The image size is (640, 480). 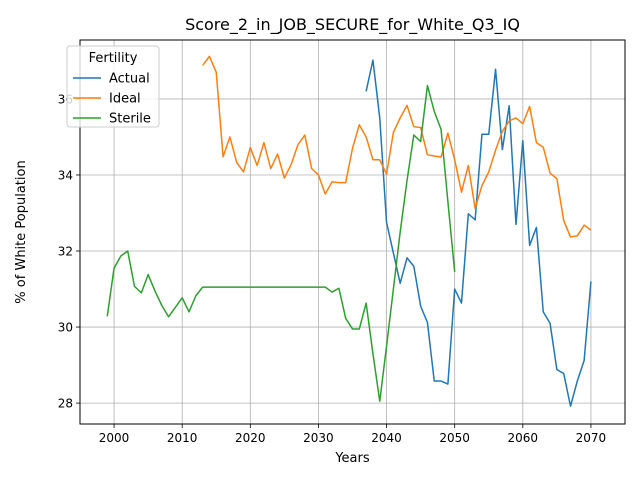 I want to click on legend-box, so click(x=113, y=86).